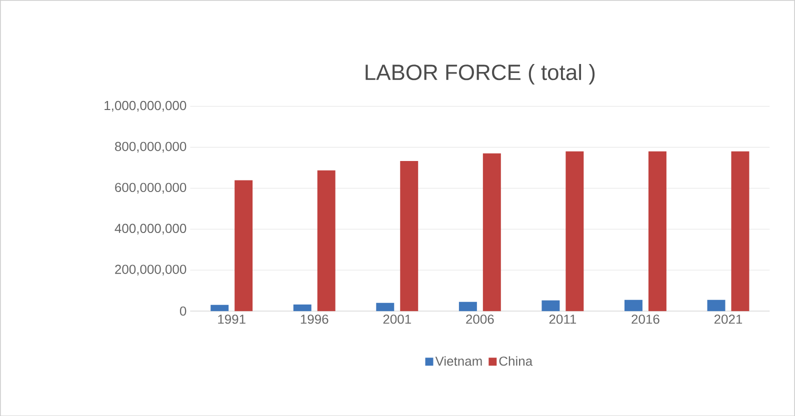 This screenshot has height=416, width=795. I want to click on x-tick-label: 1991, so click(232, 319).